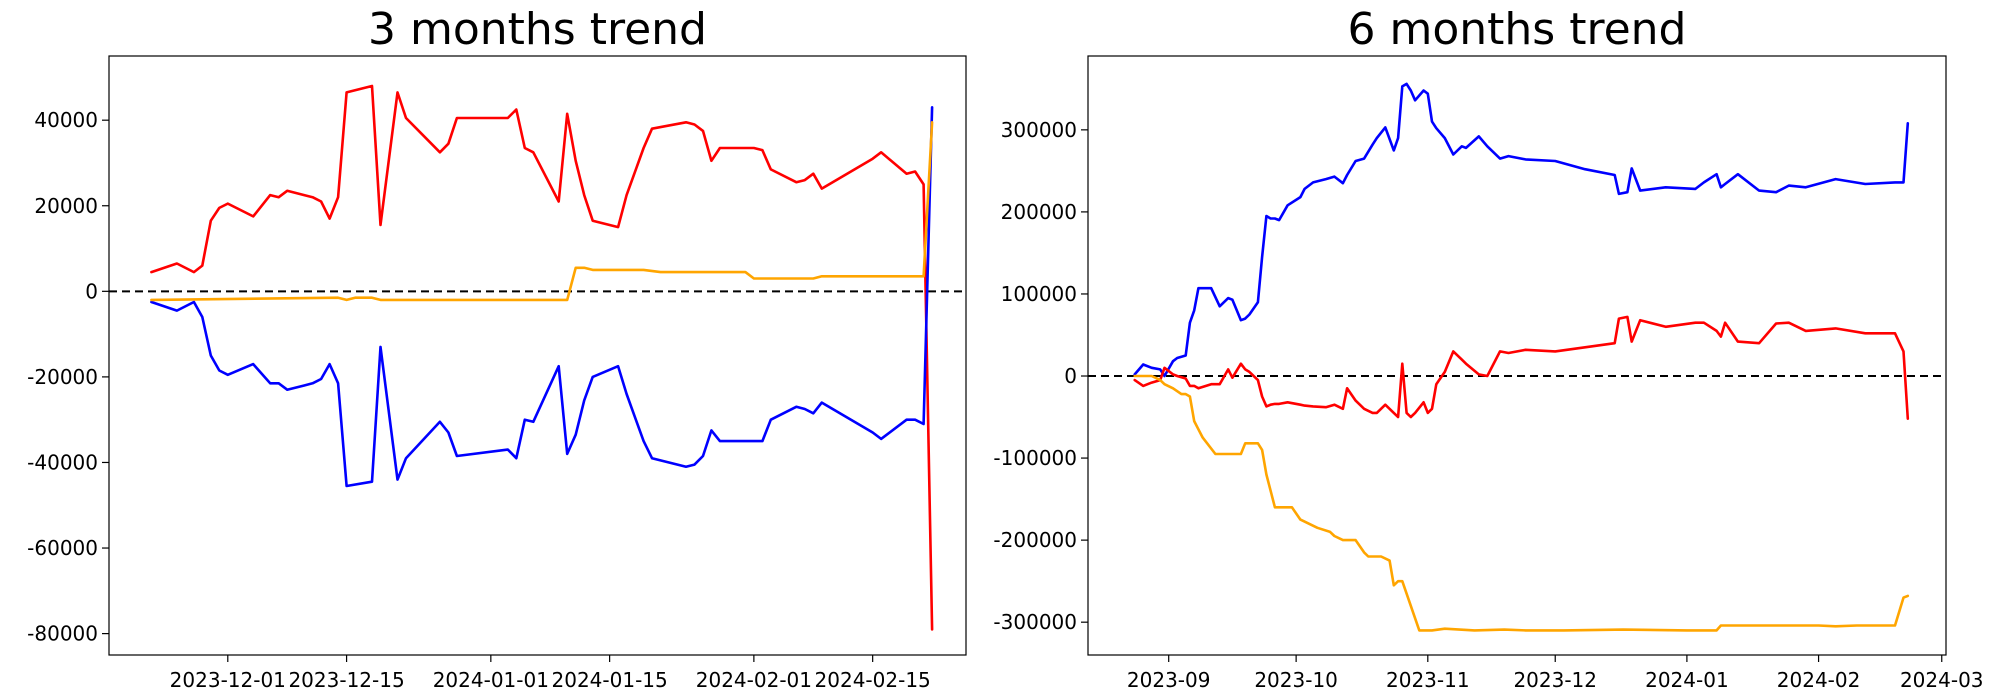 The width and height of the screenshot is (2000, 700). Describe the element at coordinates (1555, 680) in the screenshot. I see `x-tick-label: 2023-12` at that location.